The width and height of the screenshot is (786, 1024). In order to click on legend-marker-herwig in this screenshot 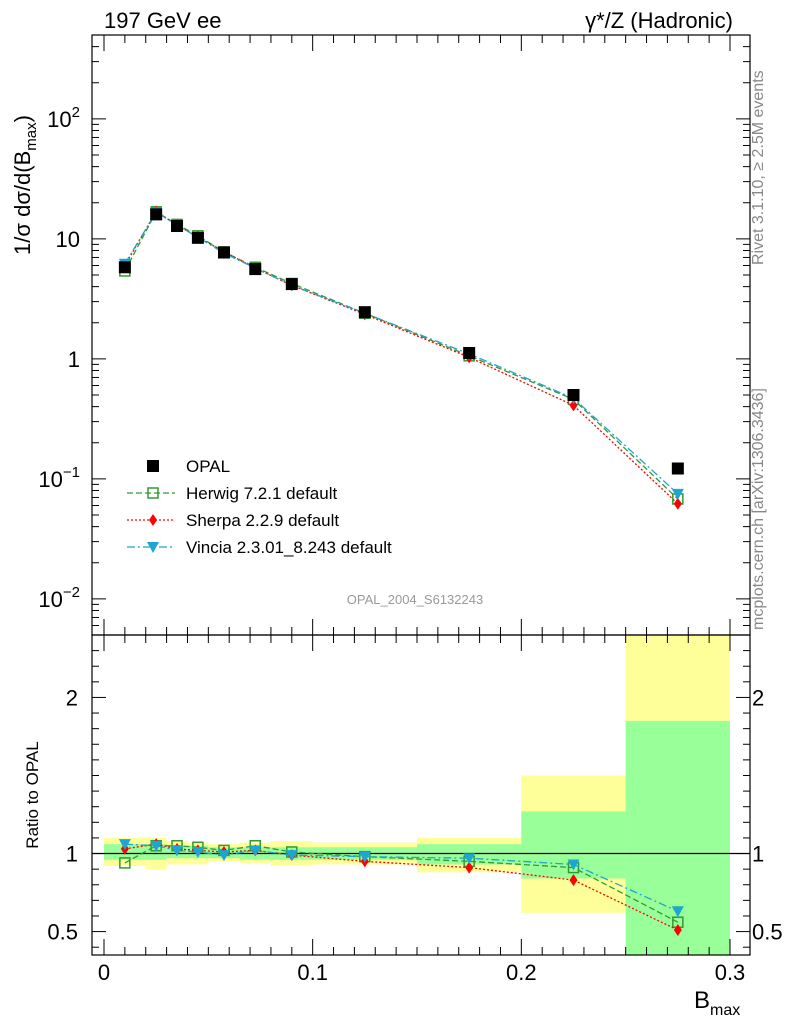, I will do `click(153, 493)`.